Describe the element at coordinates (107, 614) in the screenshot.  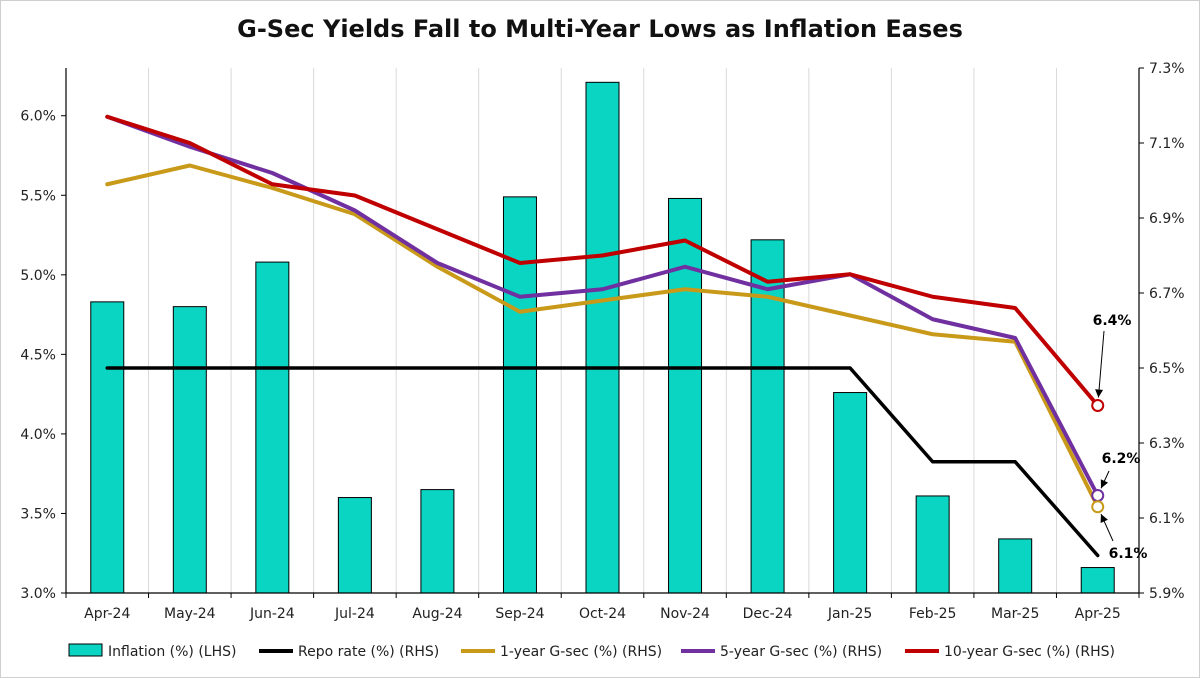
I see `x-tick-label-apr-24: Apr-24` at that location.